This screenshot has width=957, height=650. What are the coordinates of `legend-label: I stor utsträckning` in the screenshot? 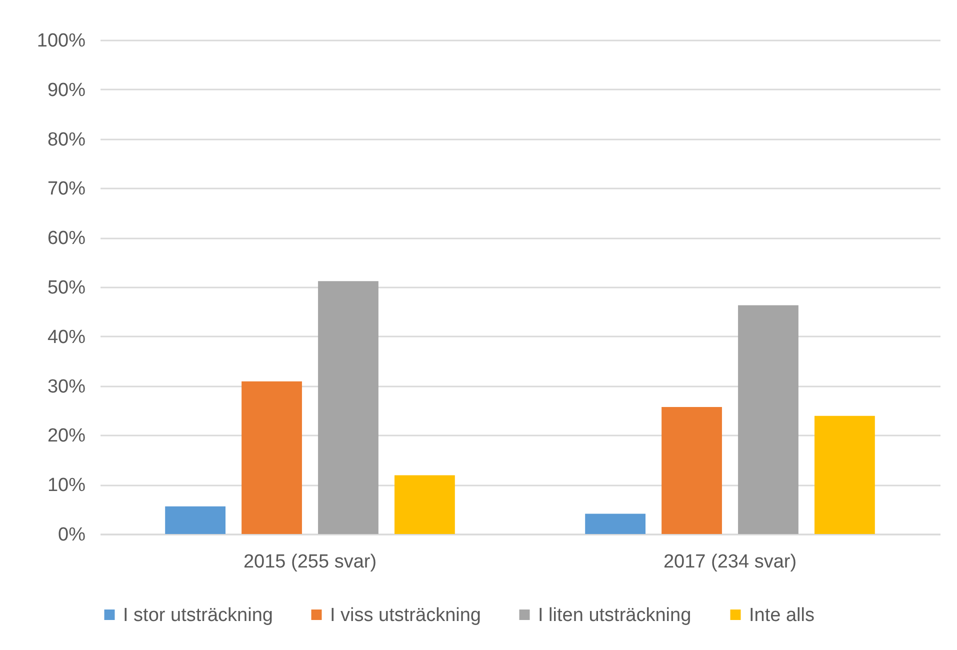 It's located at (198, 615).